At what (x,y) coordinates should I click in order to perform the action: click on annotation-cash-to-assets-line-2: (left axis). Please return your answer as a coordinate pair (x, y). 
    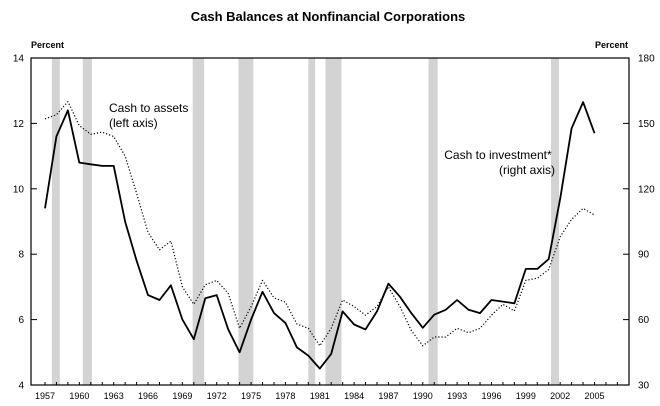
    Looking at the image, I should click on (133, 123).